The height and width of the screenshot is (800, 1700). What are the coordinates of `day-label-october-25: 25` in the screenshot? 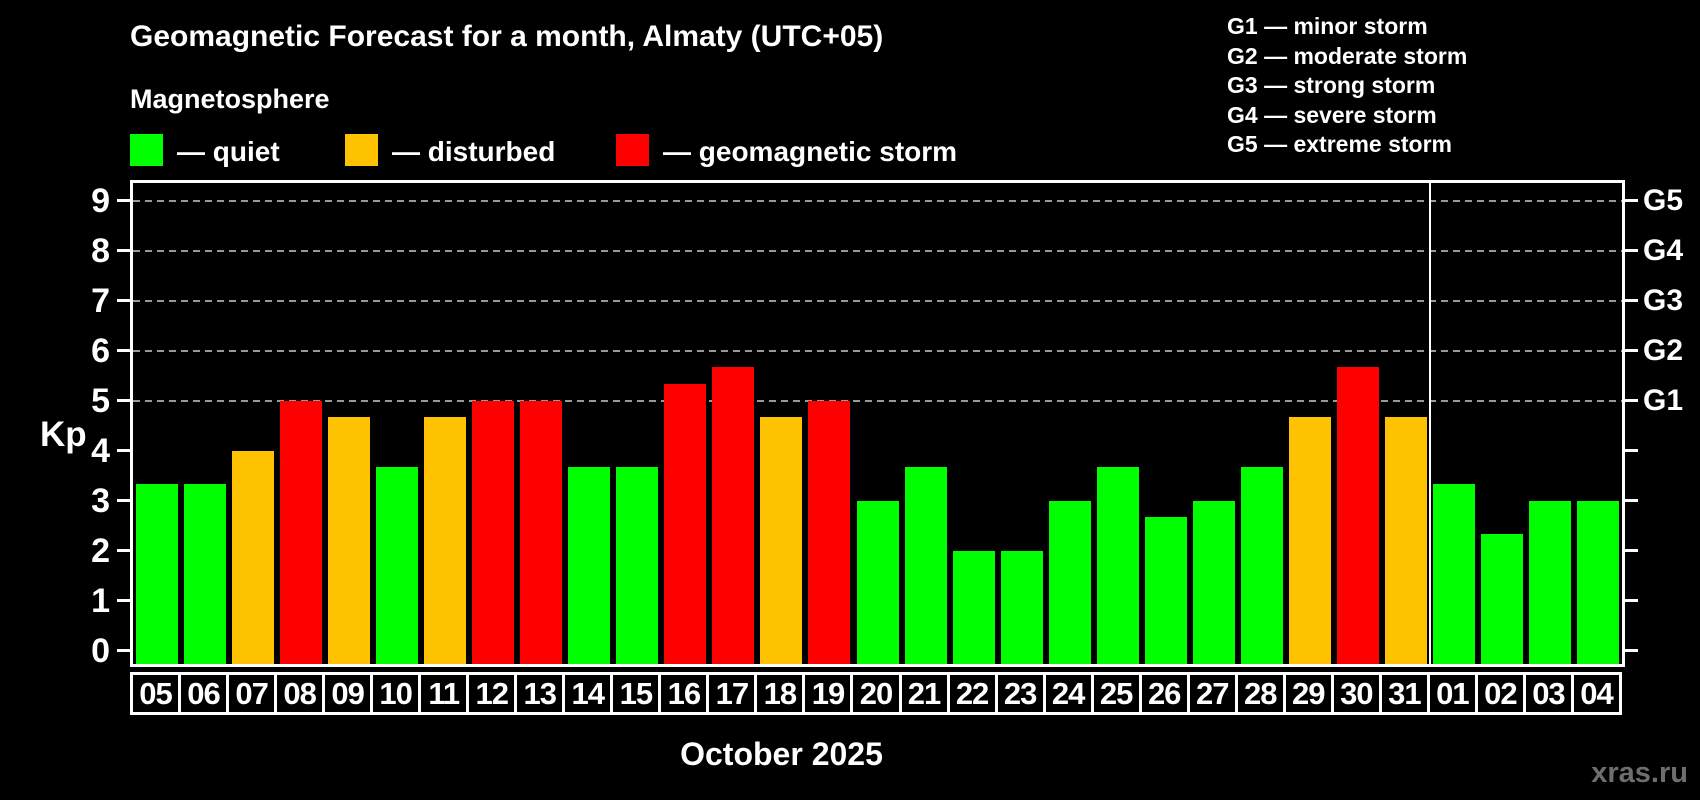 It's located at (1116, 693).